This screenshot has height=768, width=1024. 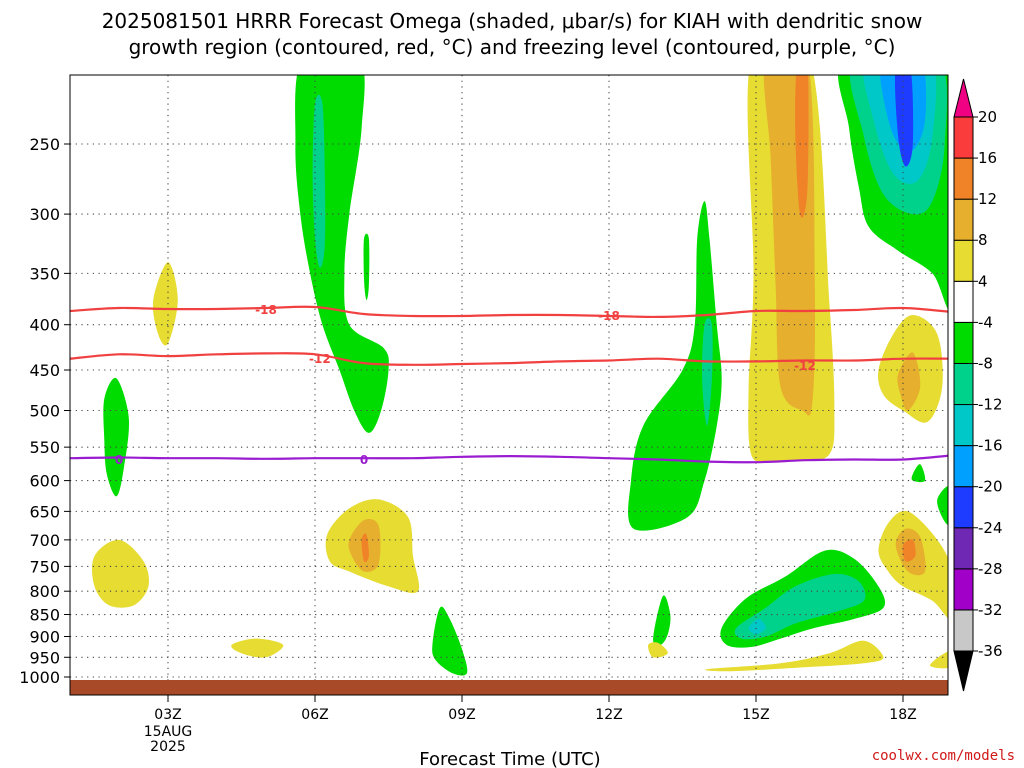 What do you see at coordinates (509, 758) in the screenshot?
I see `x-axis-label: Forecast Time (UTC)` at bounding box center [509, 758].